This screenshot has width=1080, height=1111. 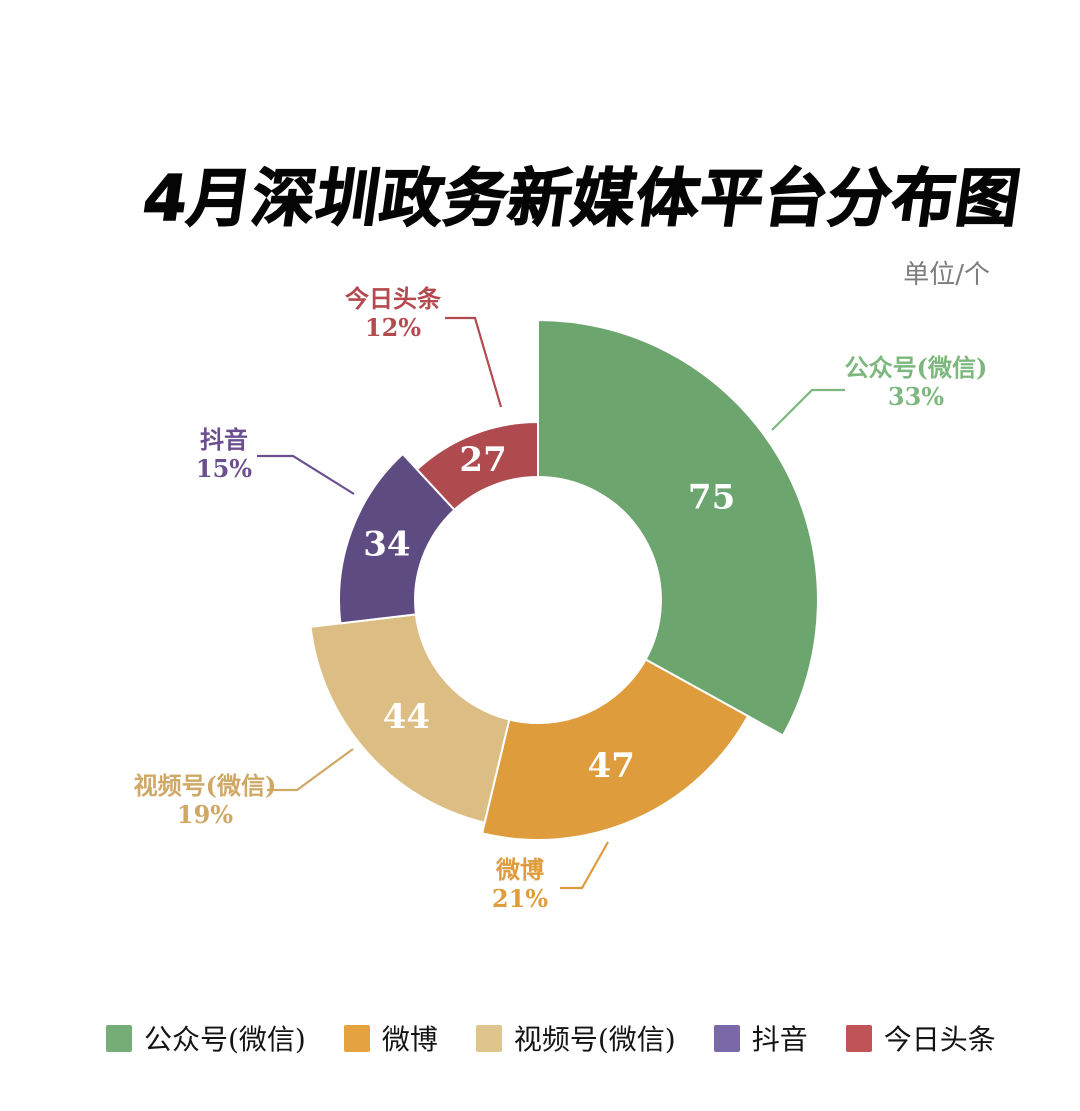 What do you see at coordinates (409, 1039) in the screenshot?
I see `legend-label-1: 微博` at bounding box center [409, 1039].